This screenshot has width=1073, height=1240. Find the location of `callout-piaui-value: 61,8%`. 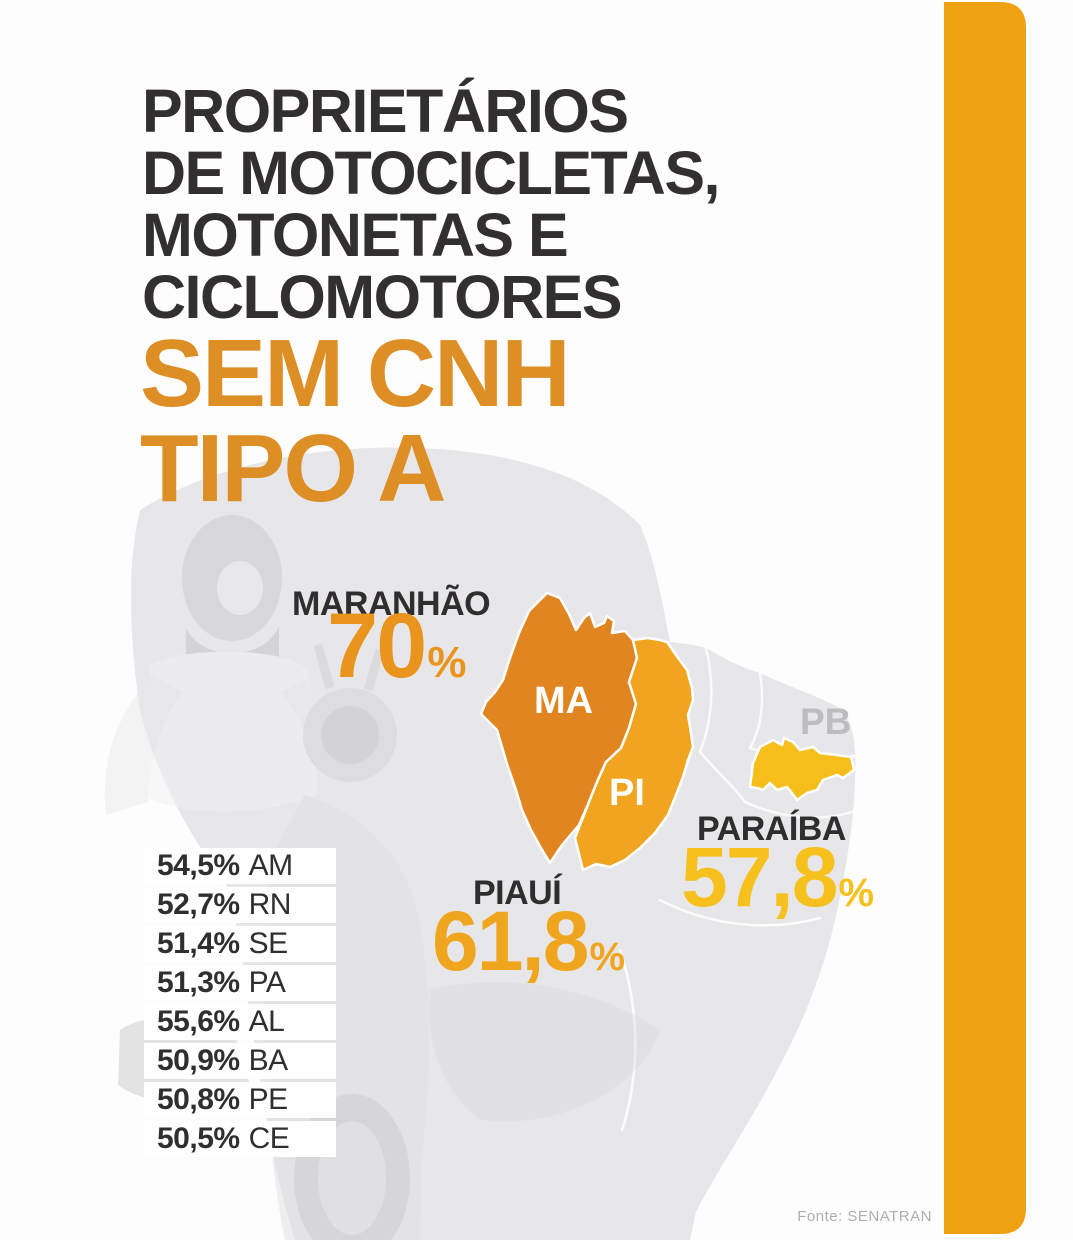

callout-piaui-value: 61,8% is located at coordinates (528, 941).